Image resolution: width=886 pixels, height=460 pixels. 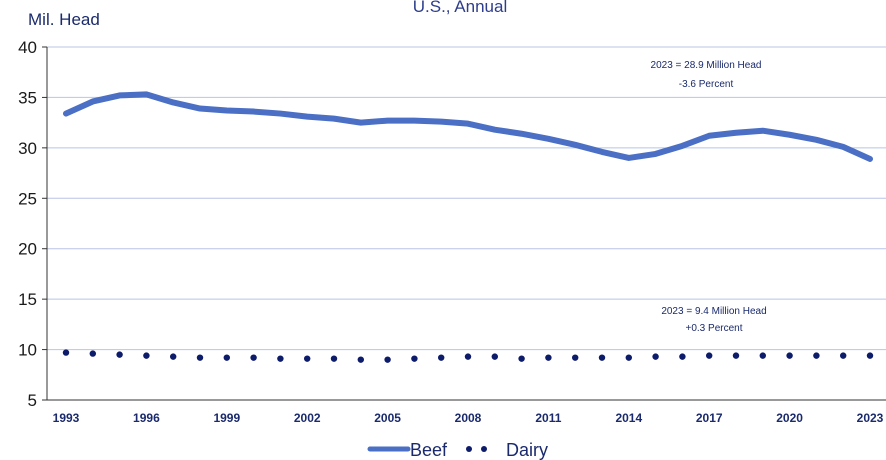 What do you see at coordinates (146, 418) in the screenshot?
I see `x-tick-label: 1996` at bounding box center [146, 418].